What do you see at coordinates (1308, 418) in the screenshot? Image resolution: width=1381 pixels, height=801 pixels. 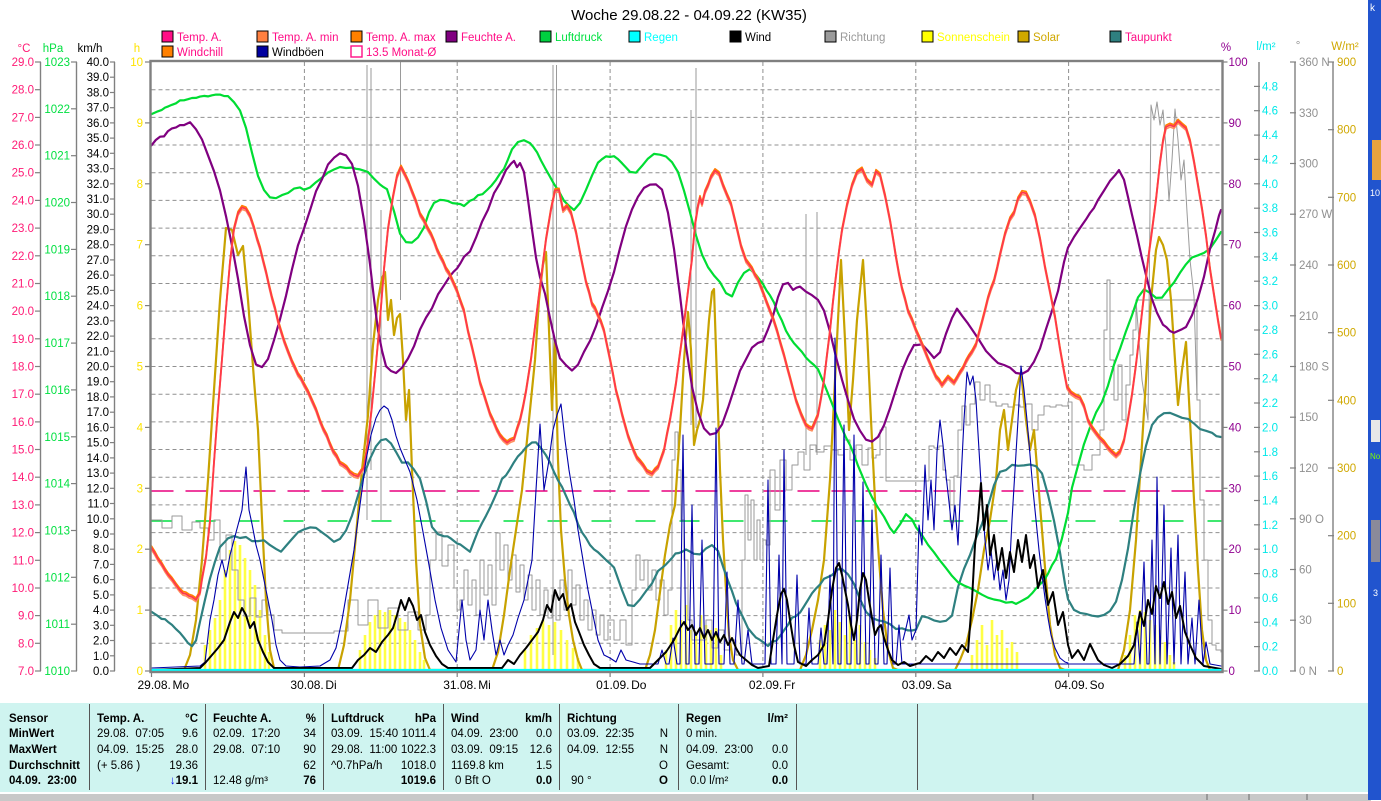 I see `svg-text: 150` at bounding box center [1308, 418].